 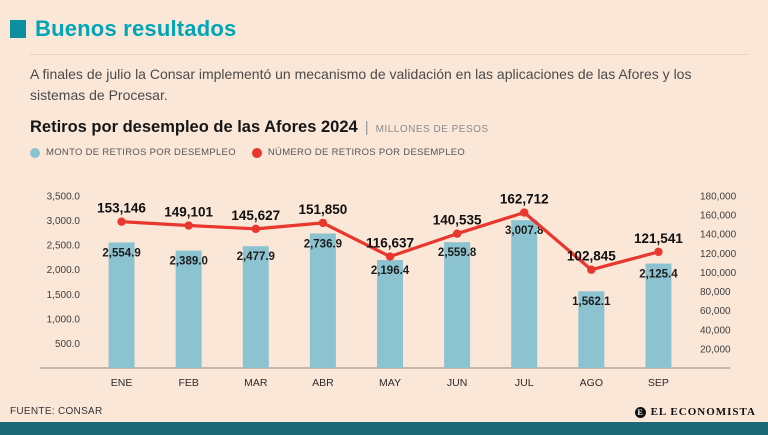 I want to click on left-axis-tick: 3,000.0, so click(x=64, y=221).